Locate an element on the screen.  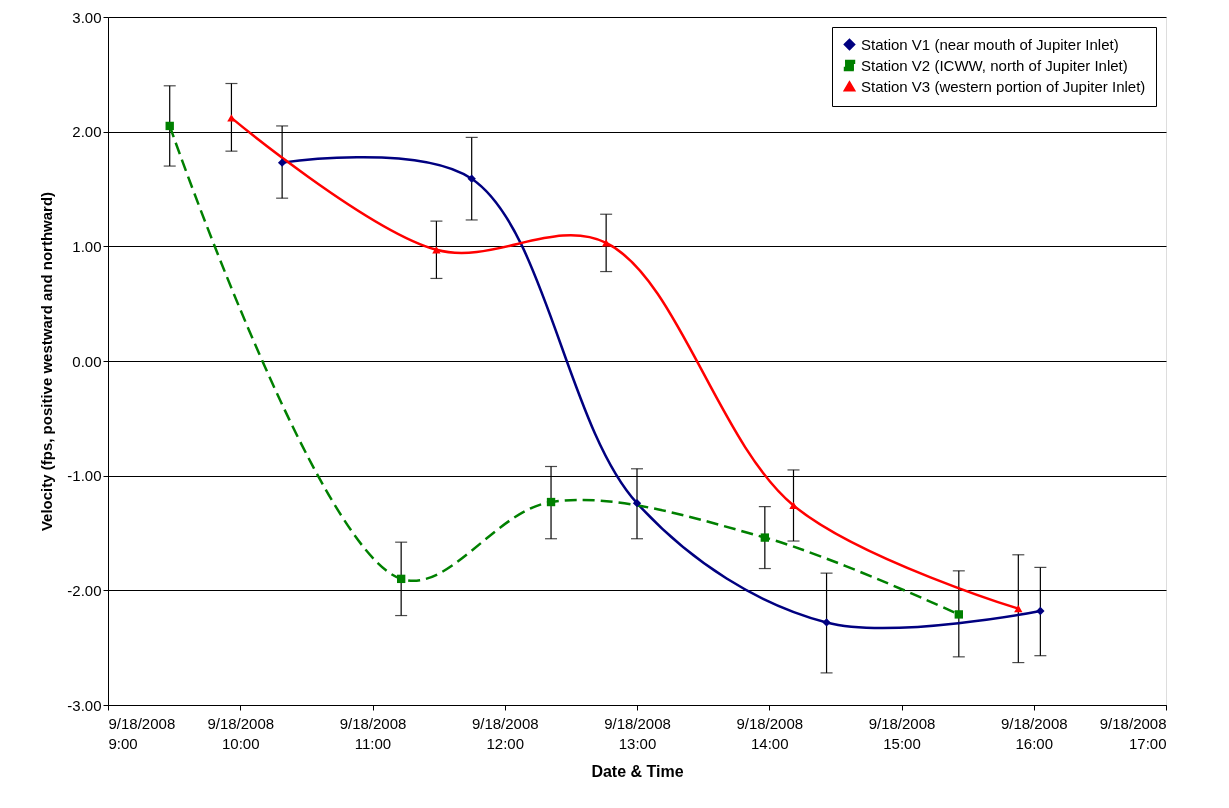
x-tick-label: 9/18/2008 10:00 is located at coordinates (241, 733).